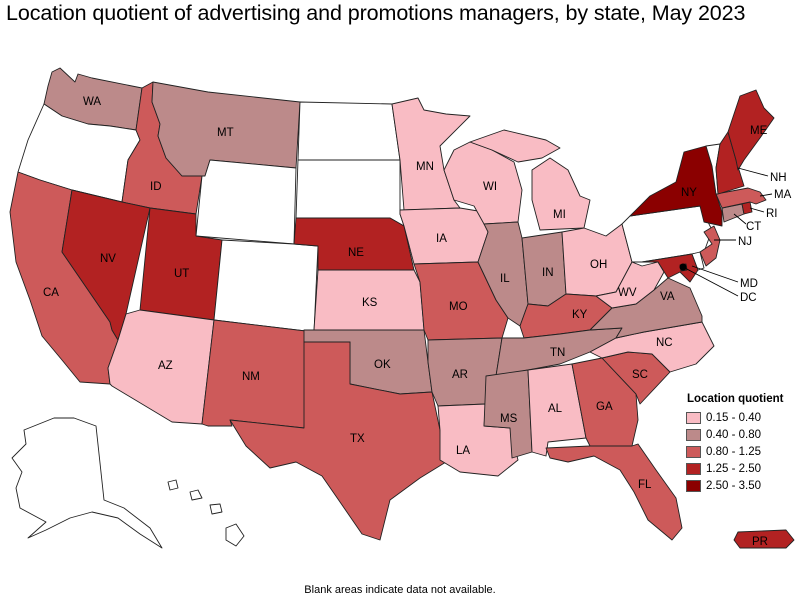 The height and width of the screenshot is (600, 800). Describe the element at coordinates (370, 303) in the screenshot. I see `label-ks: KS` at that location.